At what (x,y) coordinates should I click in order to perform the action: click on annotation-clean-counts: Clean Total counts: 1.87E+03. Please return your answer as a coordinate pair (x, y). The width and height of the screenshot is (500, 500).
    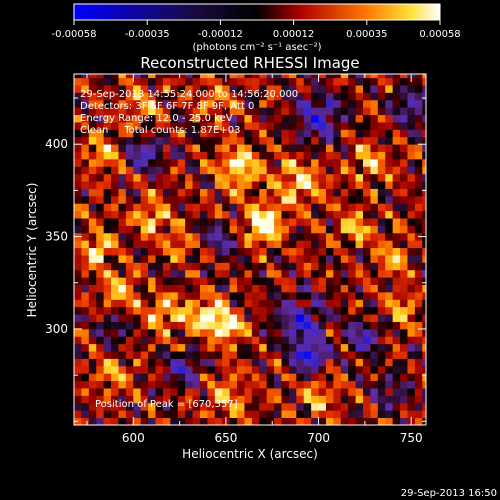
    Looking at the image, I should click on (160, 130).